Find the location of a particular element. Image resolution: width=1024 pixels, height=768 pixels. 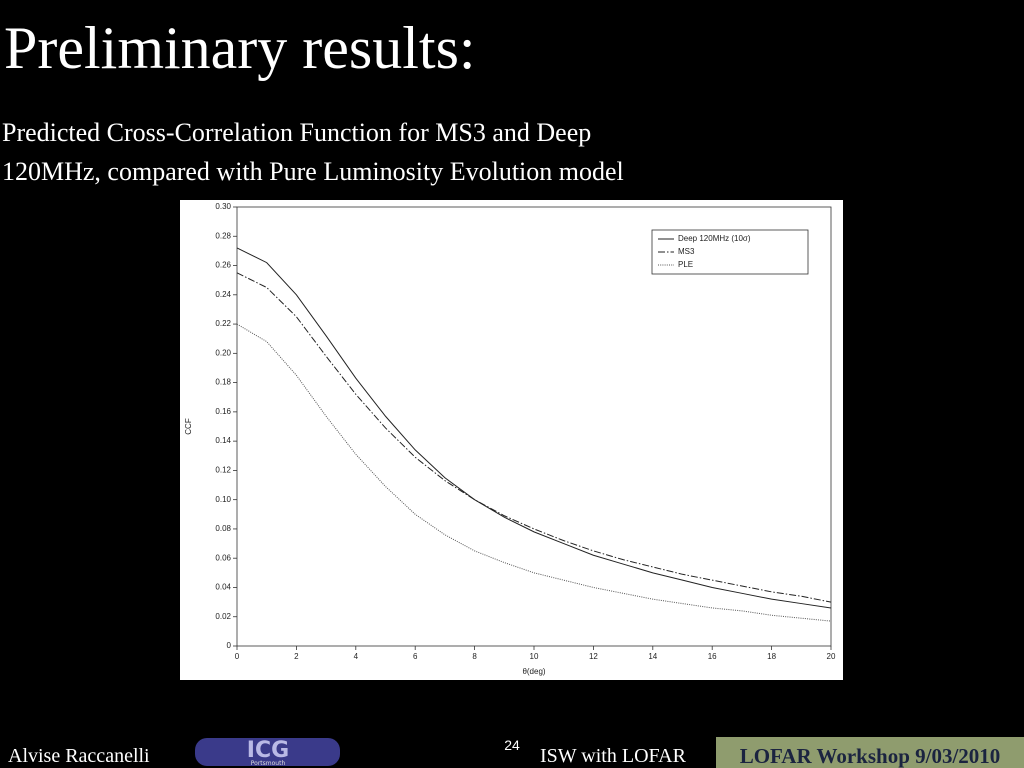

y-tick-label: 0.02 is located at coordinates (223, 616).